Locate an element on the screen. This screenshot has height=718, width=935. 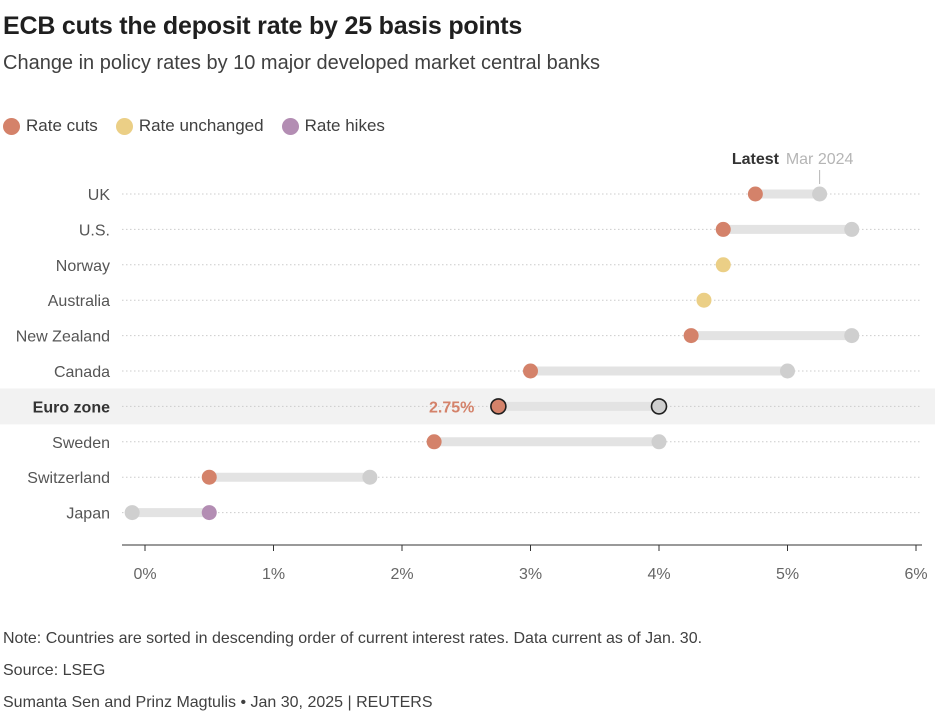
legend: Rate cuts Rate unchanged Rate hikes is located at coordinates (194, 126).